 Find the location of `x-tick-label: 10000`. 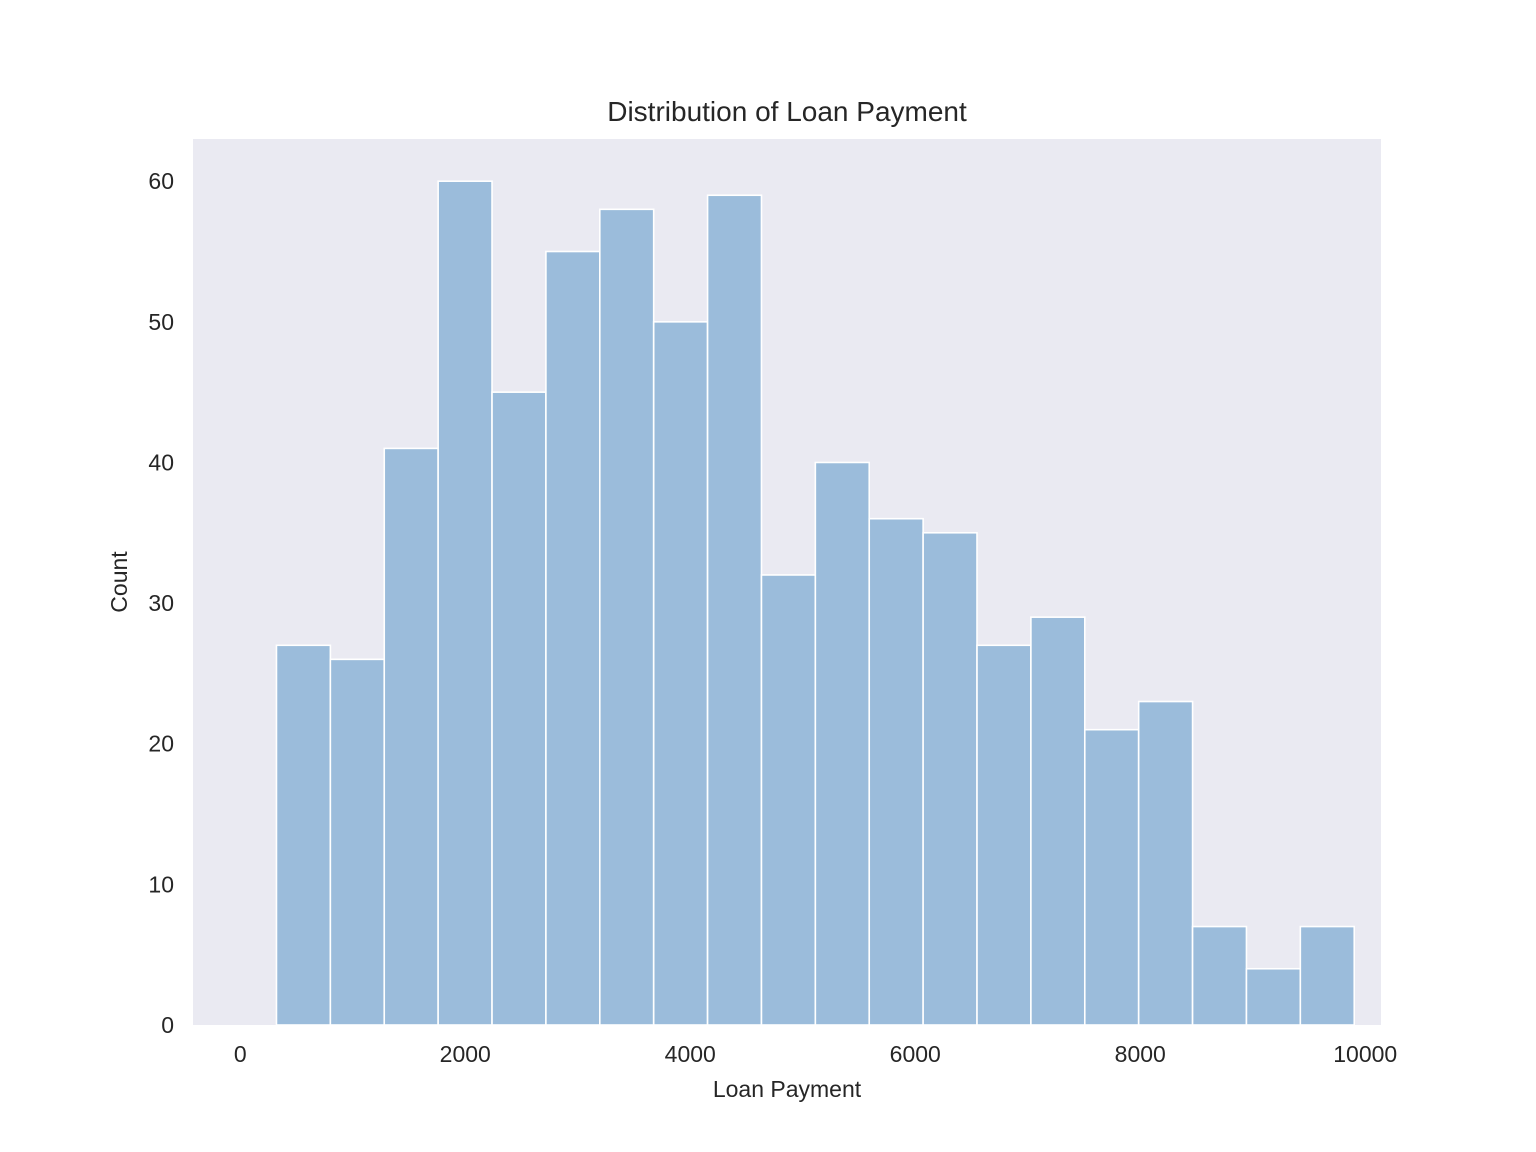

x-tick-label: 10000 is located at coordinates (1365, 1054).